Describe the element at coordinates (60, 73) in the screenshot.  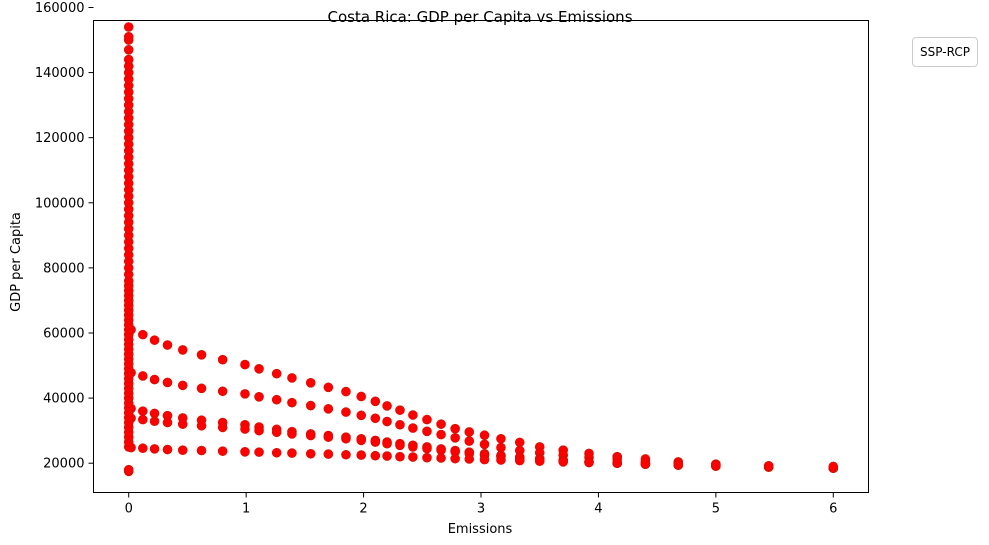
I see `y-tick-label: 140000` at that location.